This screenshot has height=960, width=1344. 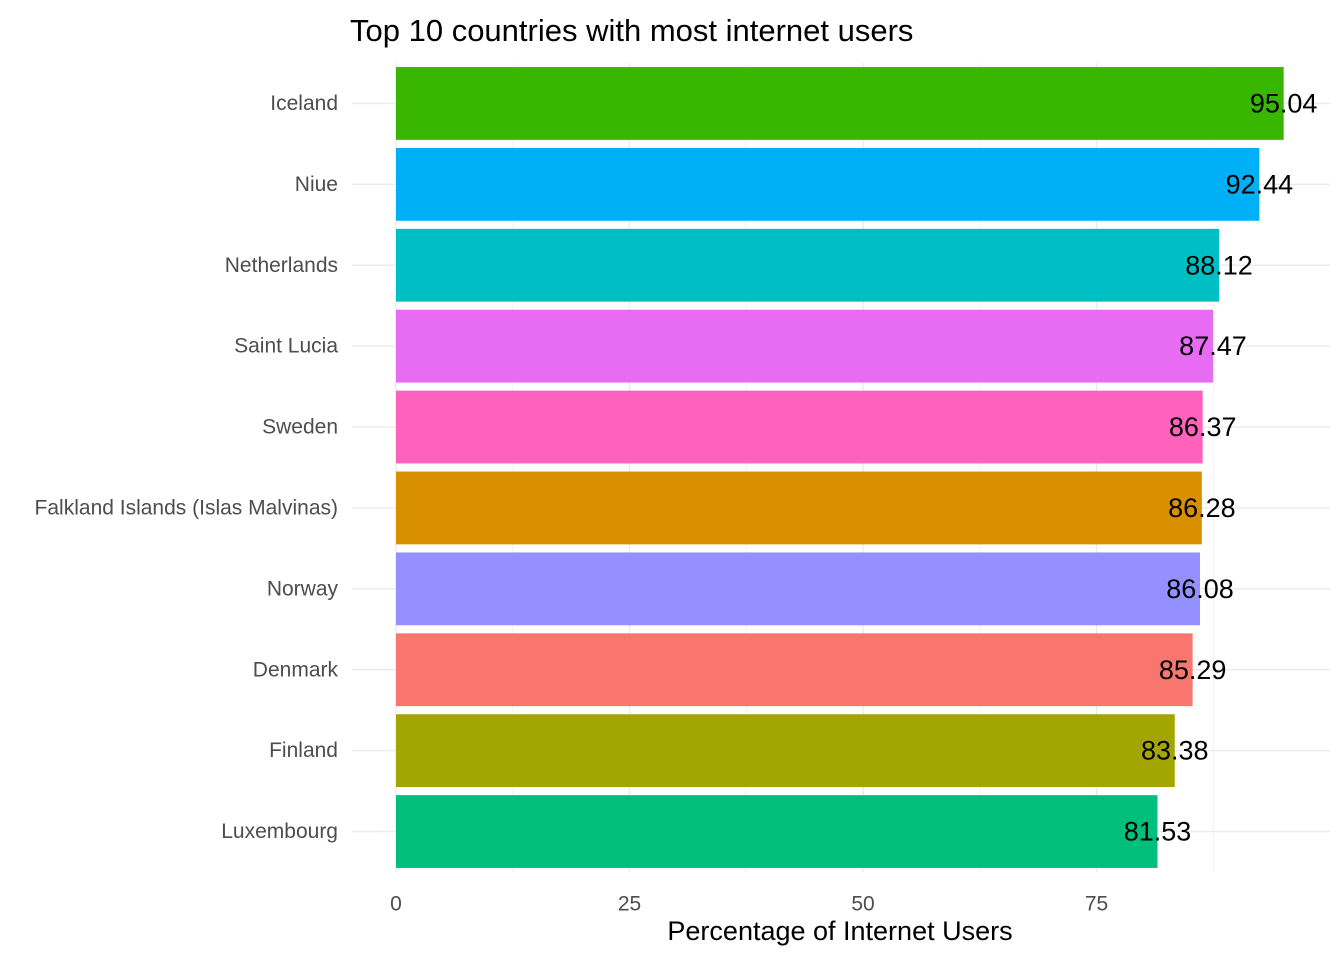 I want to click on y-tick-label: Niue, so click(x=316, y=184).